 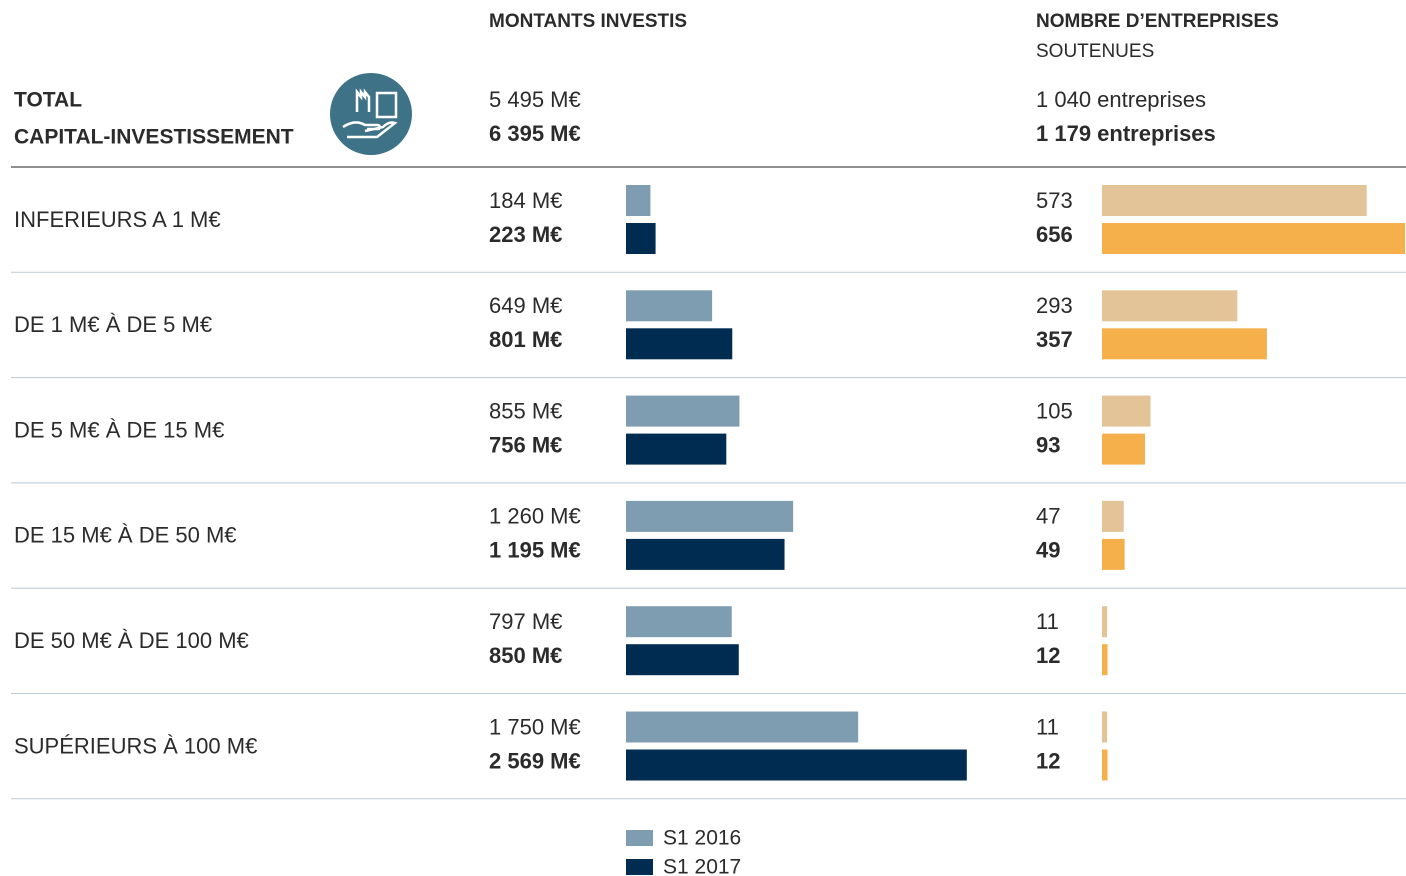 I want to click on total-amount: 6 395 M€, so click(x=535, y=133).